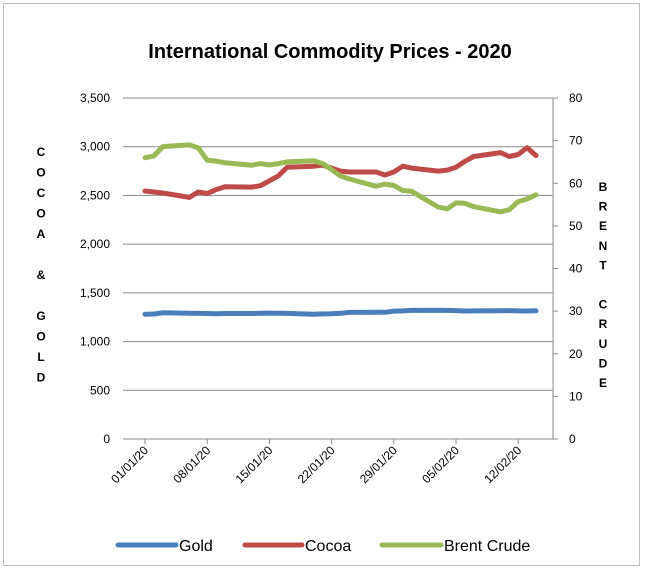 The height and width of the screenshot is (571, 645). Describe the element at coordinates (487, 546) in the screenshot. I see `legend-label-brent-crude: Brent Crude` at that location.